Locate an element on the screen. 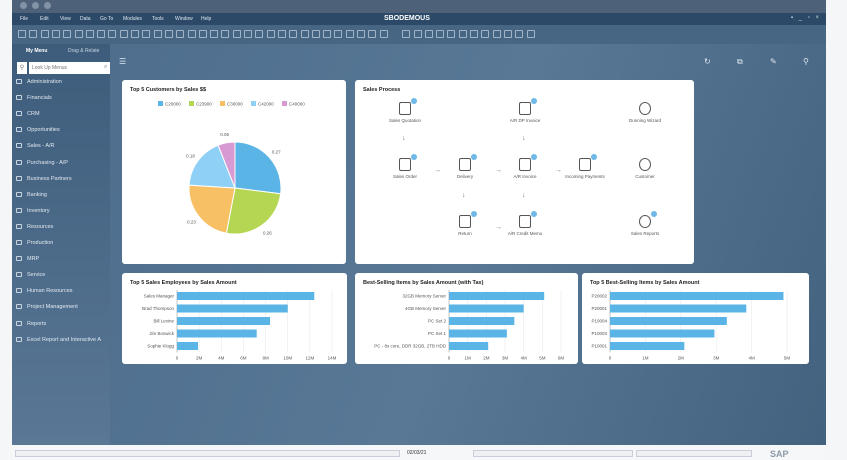 Image resolution: width=847 pixels, height=460 pixels. menu-icon: ☰ is located at coordinates (123, 61).